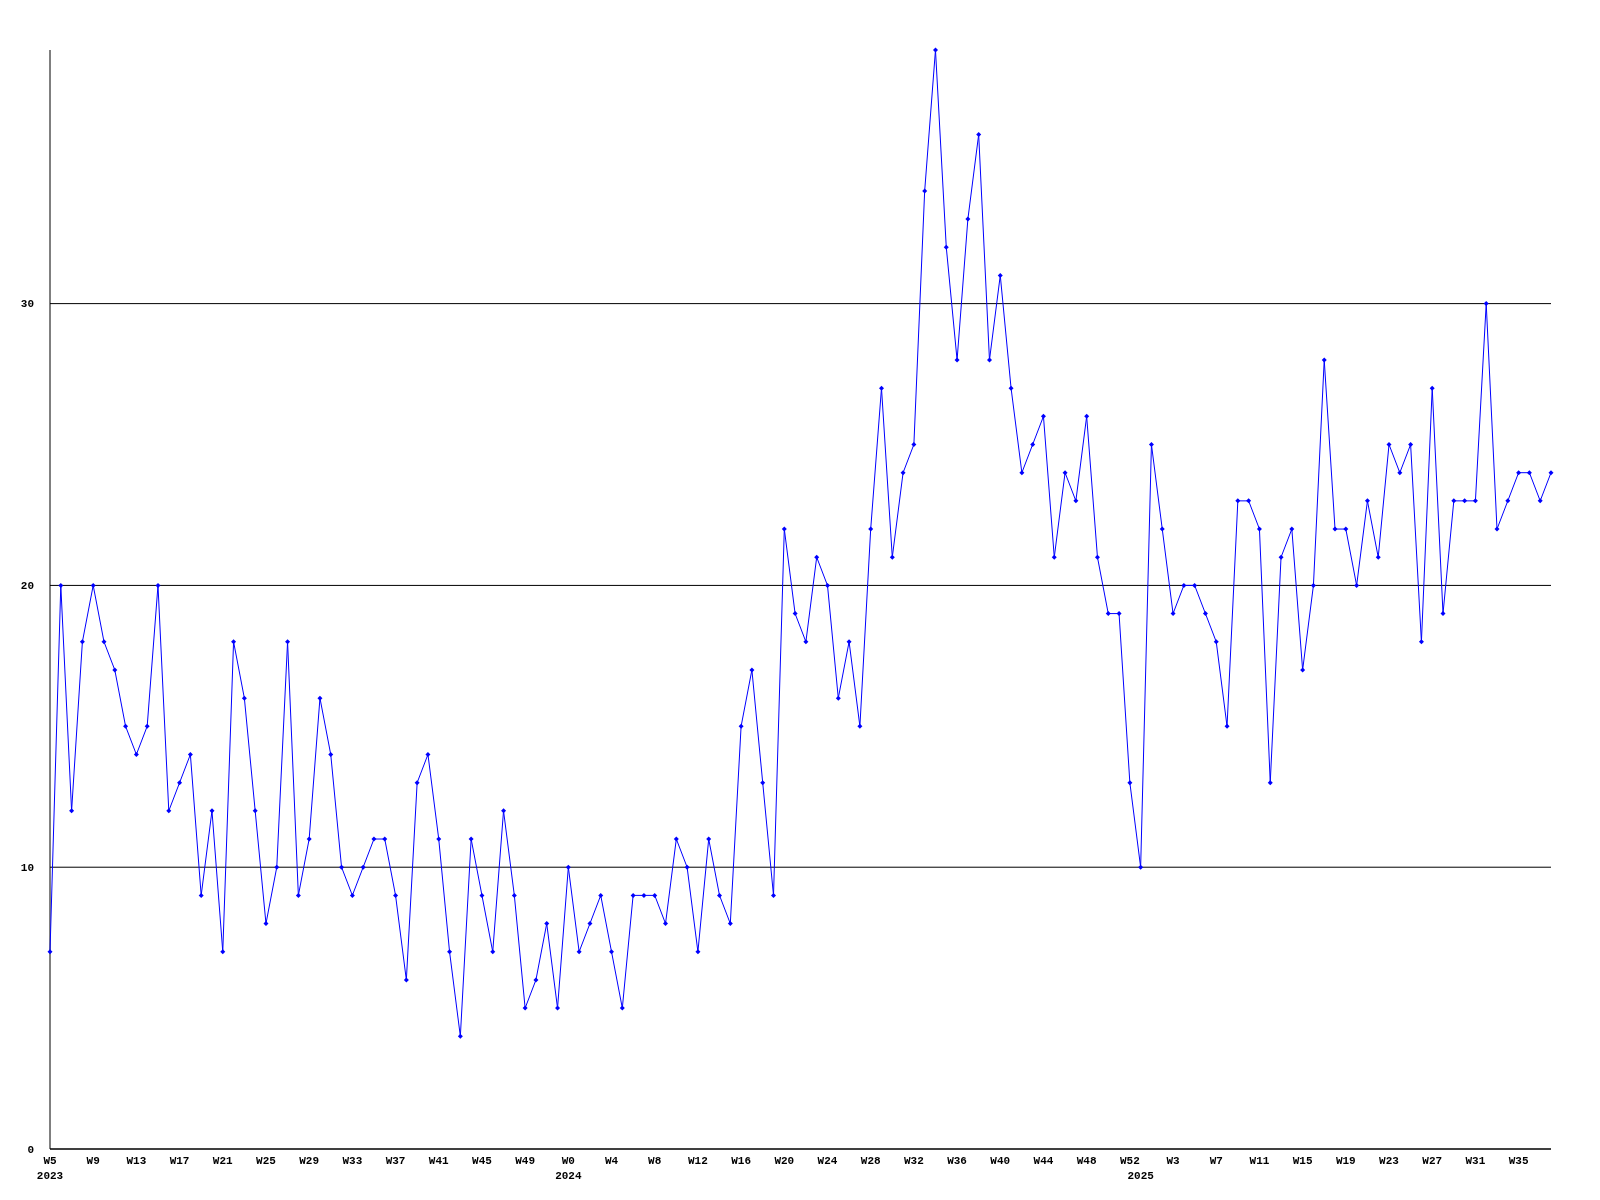  I want to click on x-tick-label: W40, so click(1000, 1161).